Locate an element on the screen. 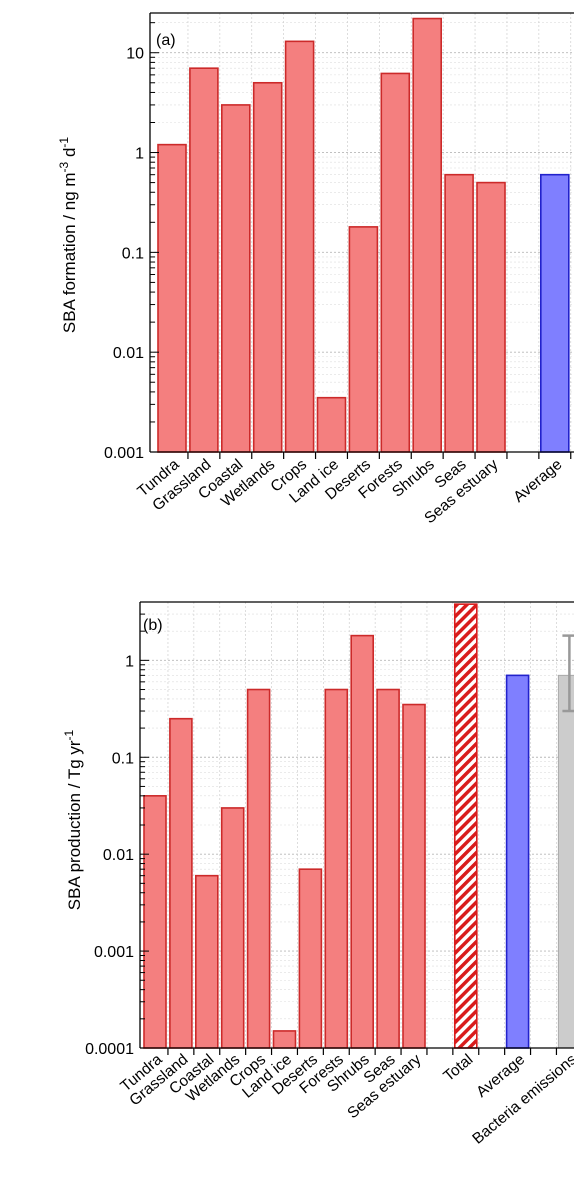 This screenshot has height=1199, width=574. chart-a-ylabel: SBA formation / ng m-3 d-1 is located at coordinates (68, 235).